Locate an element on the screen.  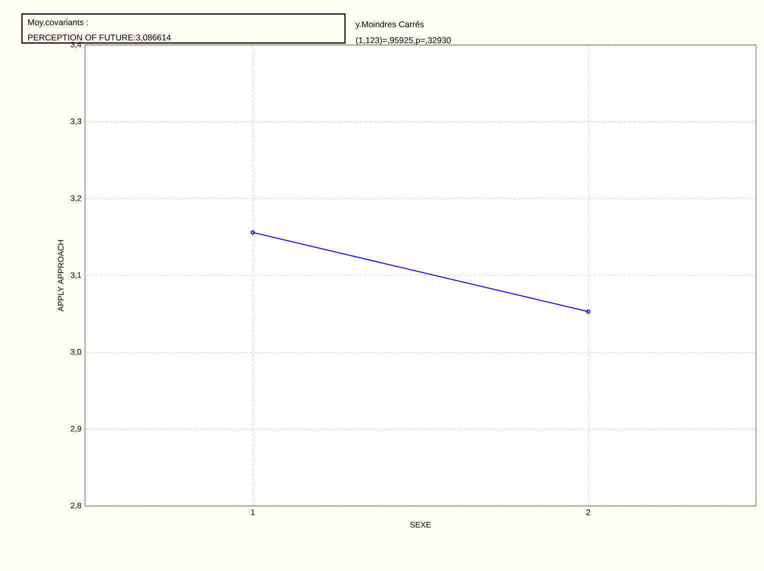
text: PERCEPTION OF FUTURE:3,086614 is located at coordinates (99, 38).